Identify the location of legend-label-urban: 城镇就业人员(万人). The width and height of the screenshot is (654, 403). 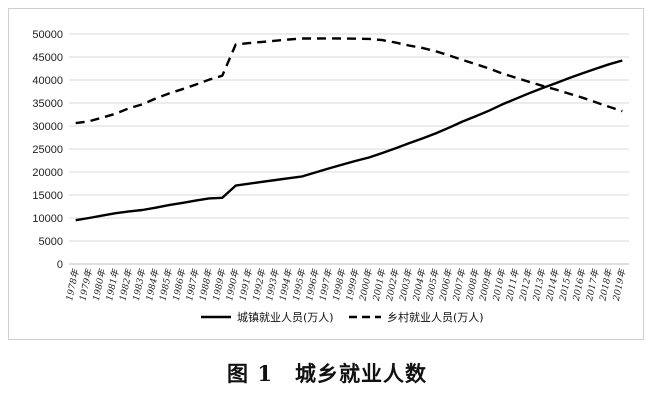
(285, 317).